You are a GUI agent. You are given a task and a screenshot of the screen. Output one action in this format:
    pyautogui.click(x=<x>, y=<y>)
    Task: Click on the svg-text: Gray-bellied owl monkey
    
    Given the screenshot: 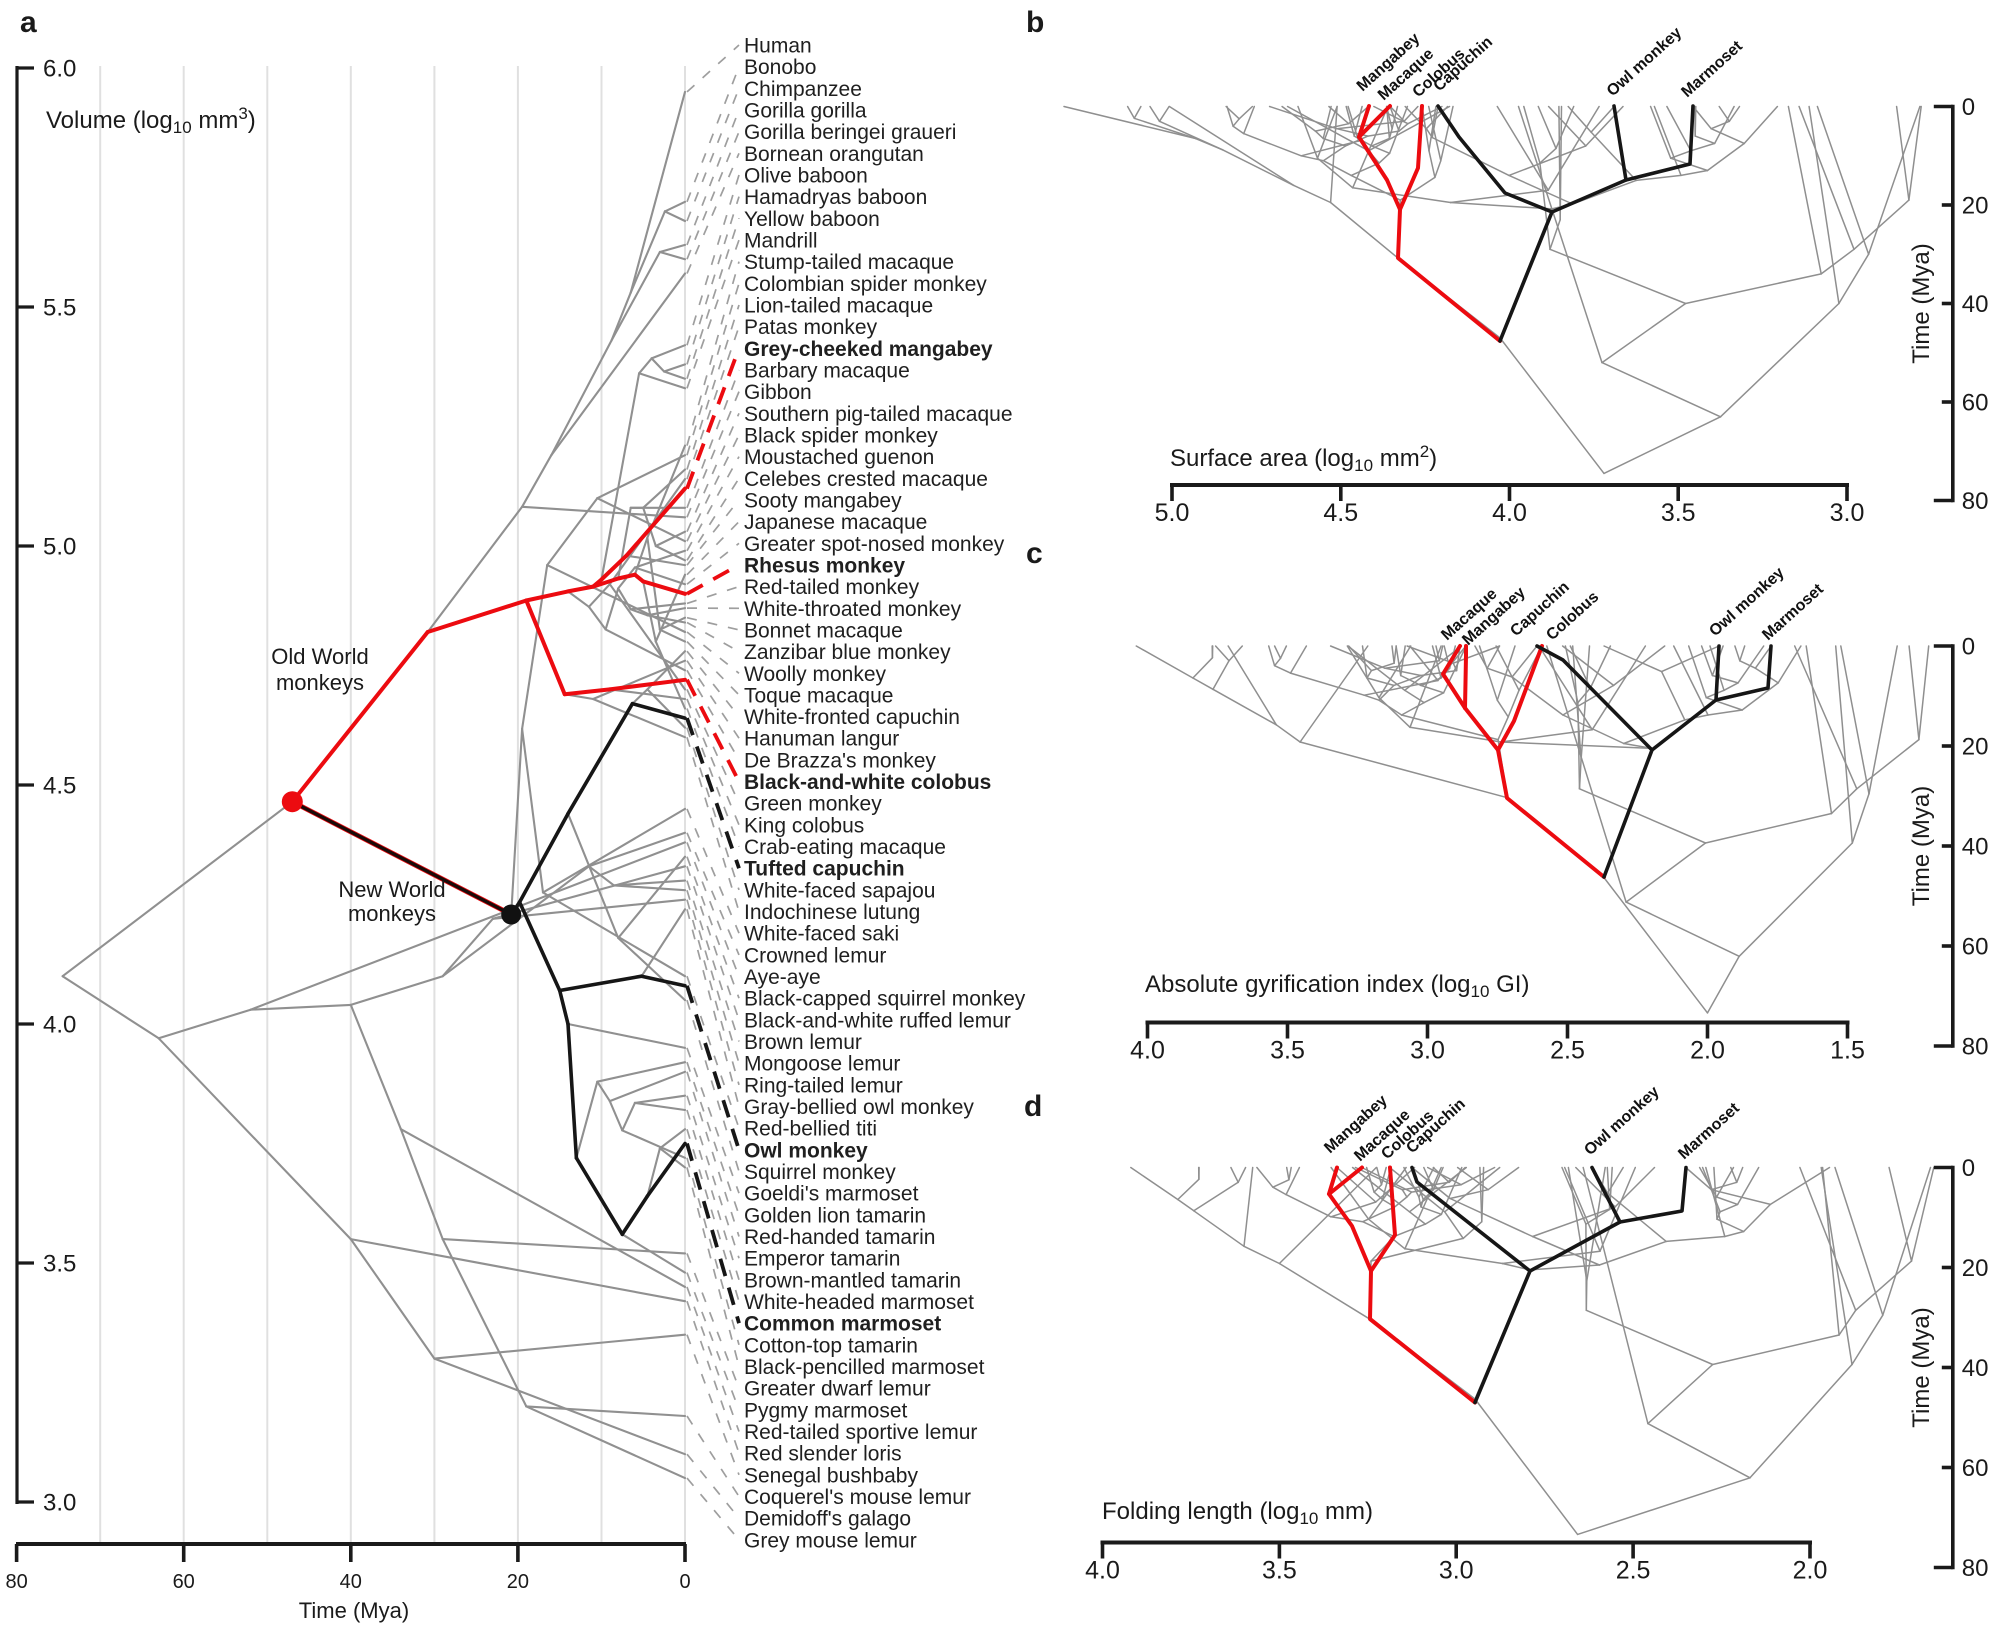 What is the action you would take?
    pyautogui.click(x=859, y=1107)
    